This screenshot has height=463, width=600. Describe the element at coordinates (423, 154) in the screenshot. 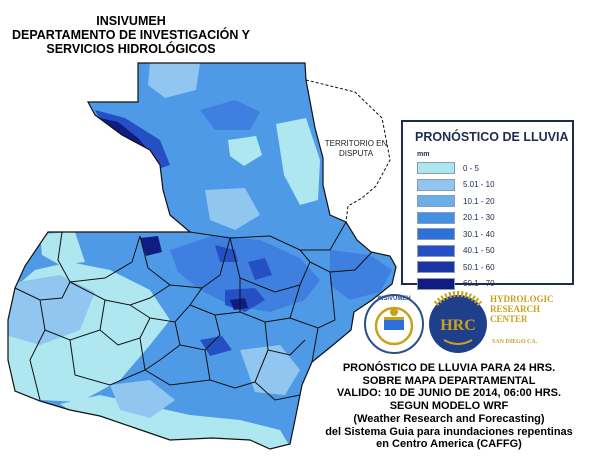

I see `legend-unit: mm` at that location.